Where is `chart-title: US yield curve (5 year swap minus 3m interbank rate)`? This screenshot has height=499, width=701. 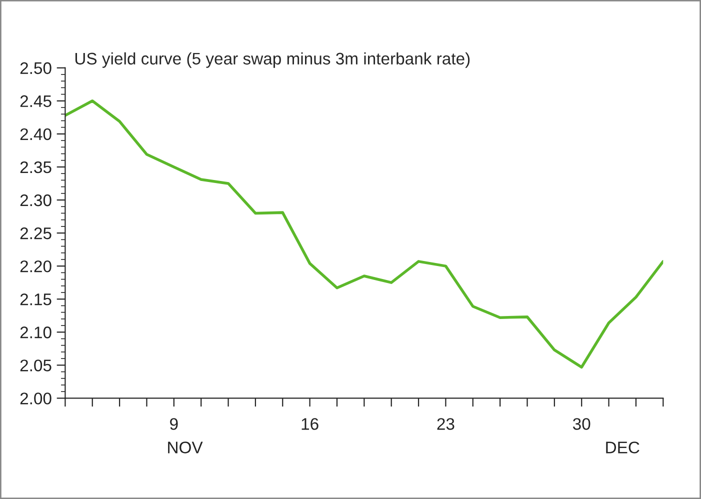
chart-title: US yield curve (5 year swap minus 3m interbank rate) is located at coordinates (272, 60).